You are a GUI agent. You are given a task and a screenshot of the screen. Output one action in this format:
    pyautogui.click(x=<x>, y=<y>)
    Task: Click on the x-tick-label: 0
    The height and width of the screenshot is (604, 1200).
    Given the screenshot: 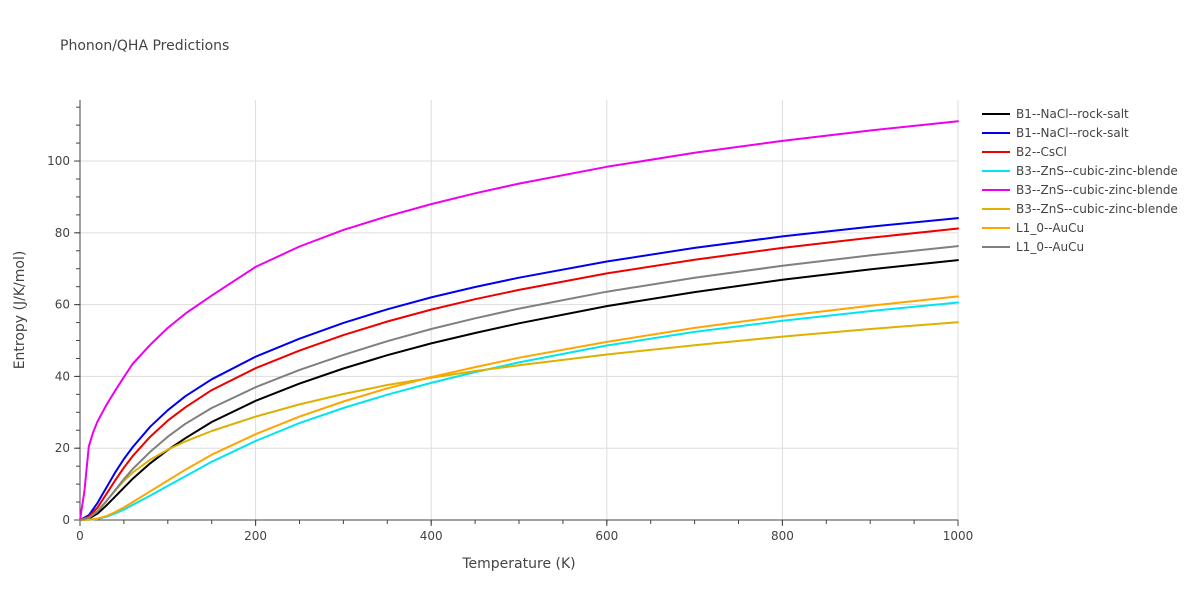 What is the action you would take?
    pyautogui.click(x=80, y=536)
    